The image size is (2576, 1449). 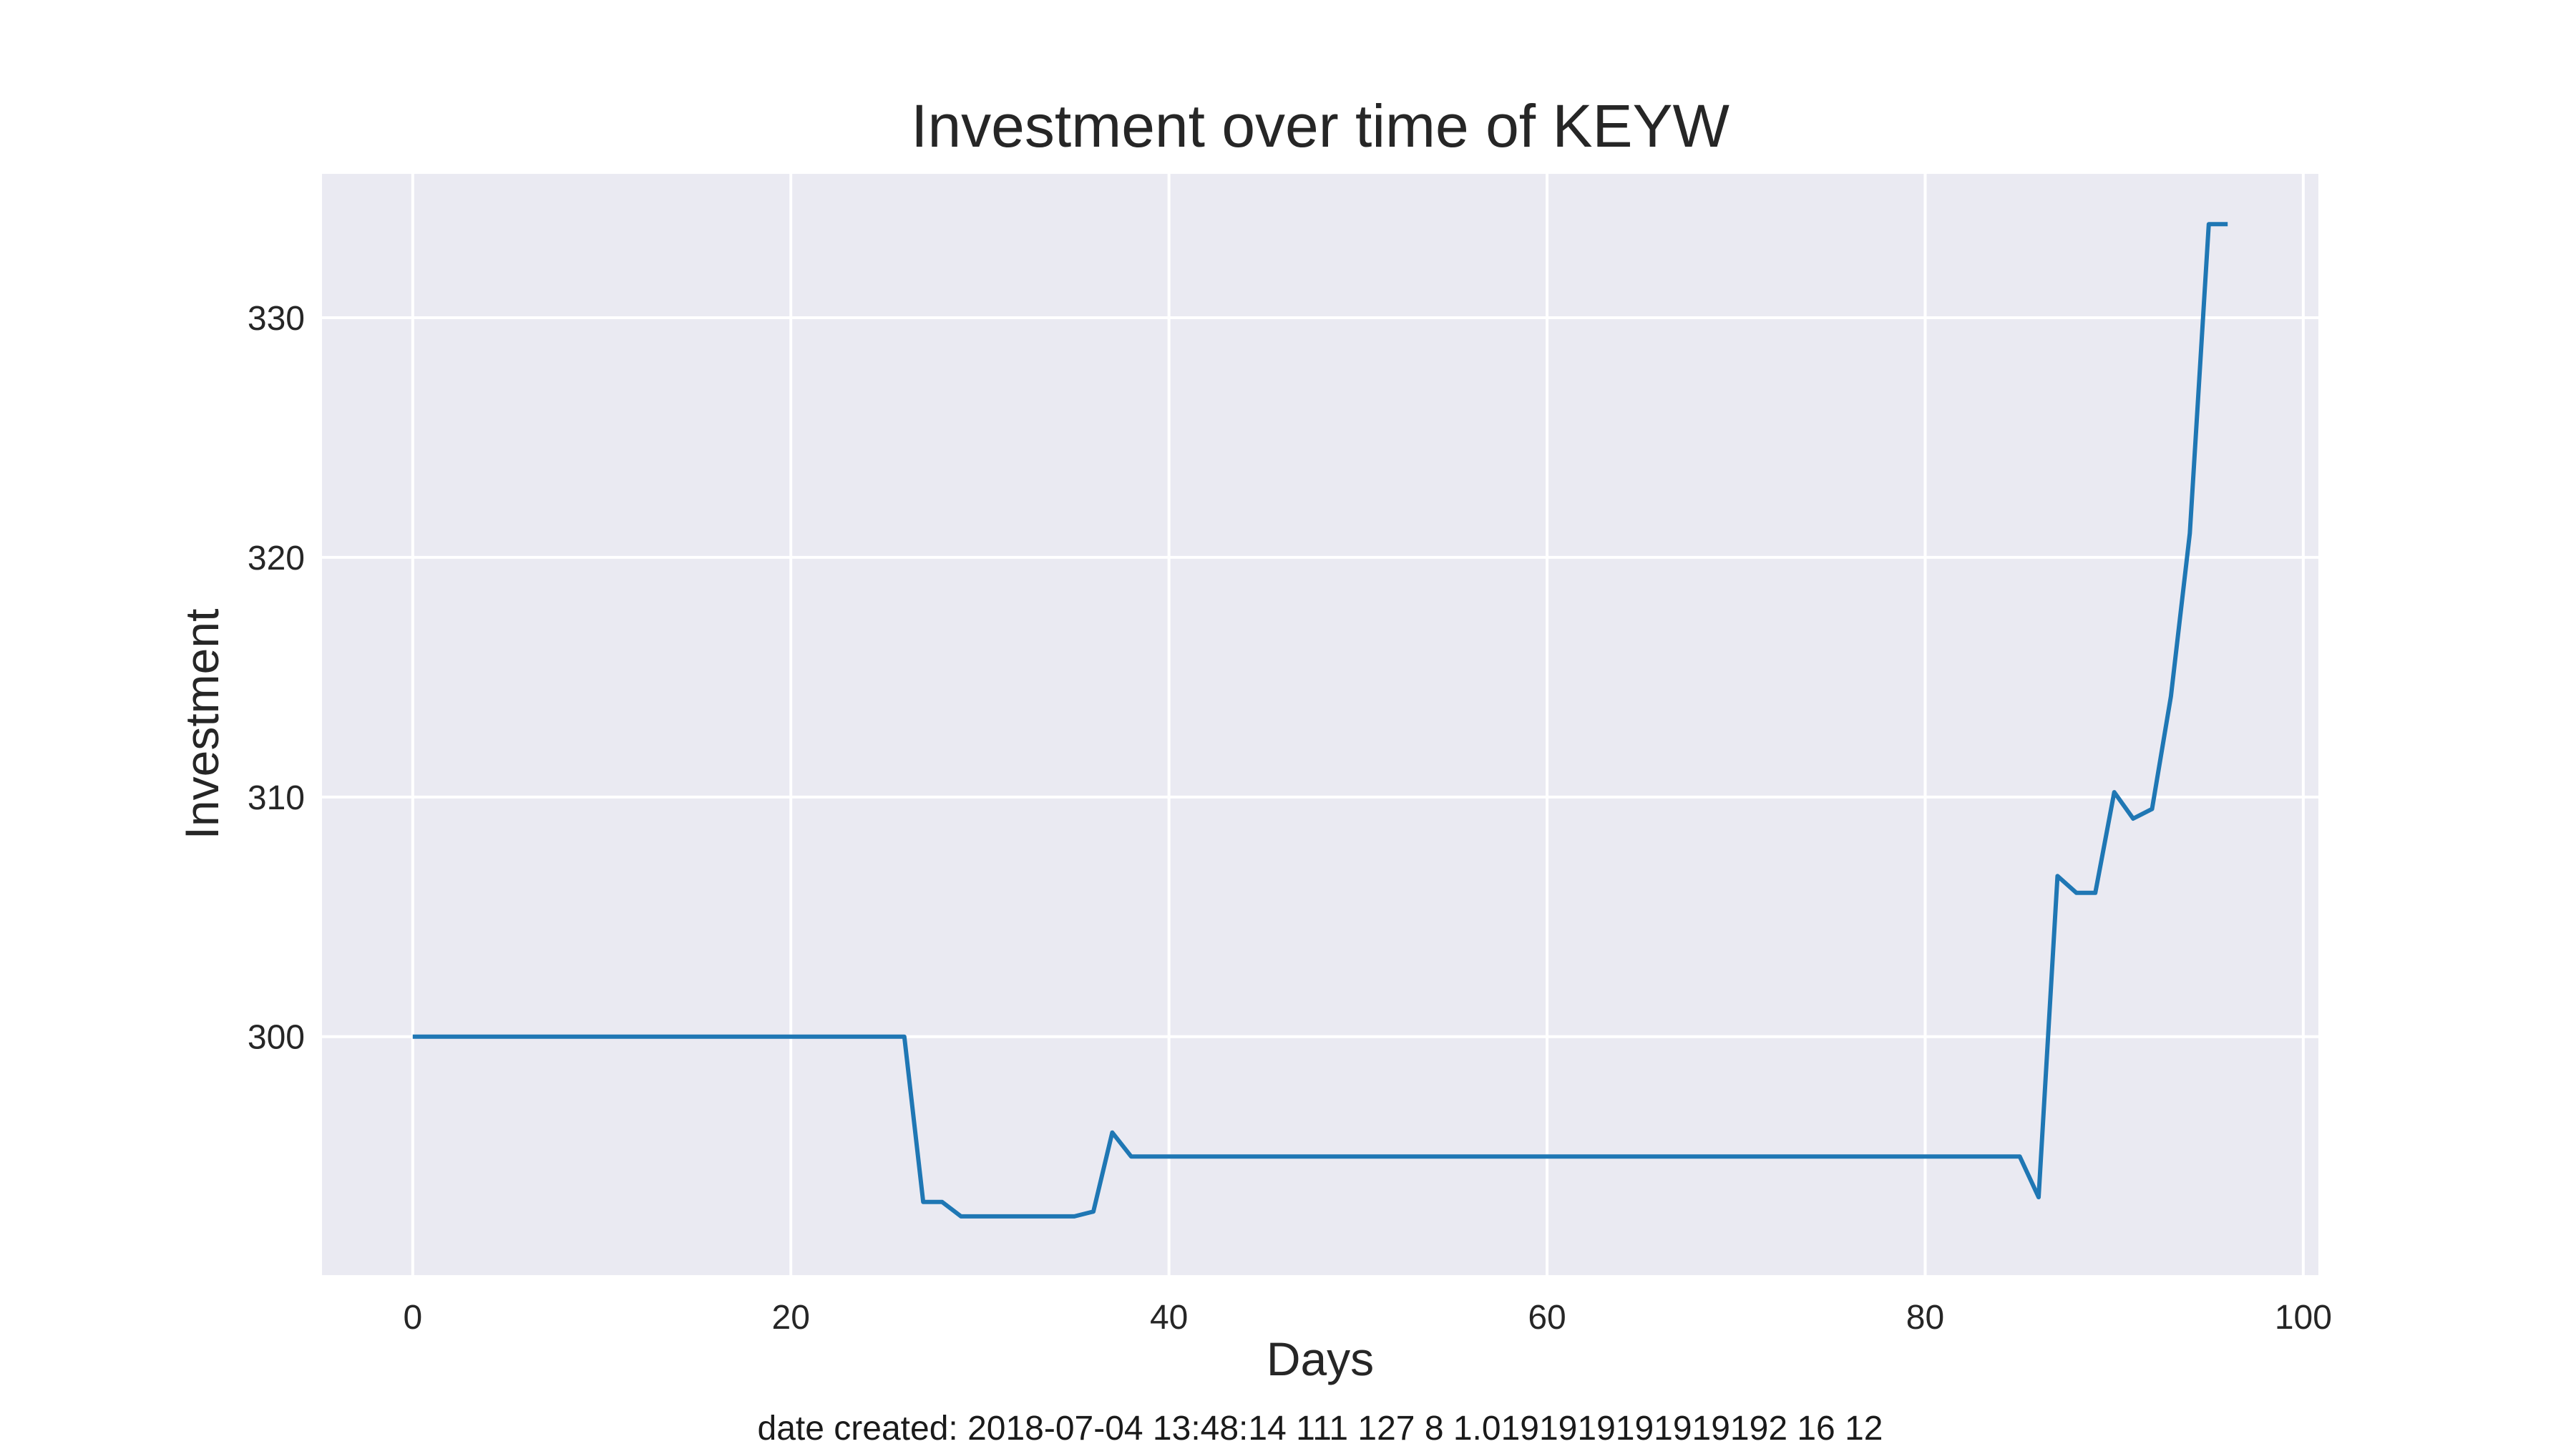 I want to click on x-tick-label: 40, so click(x=1169, y=1318).